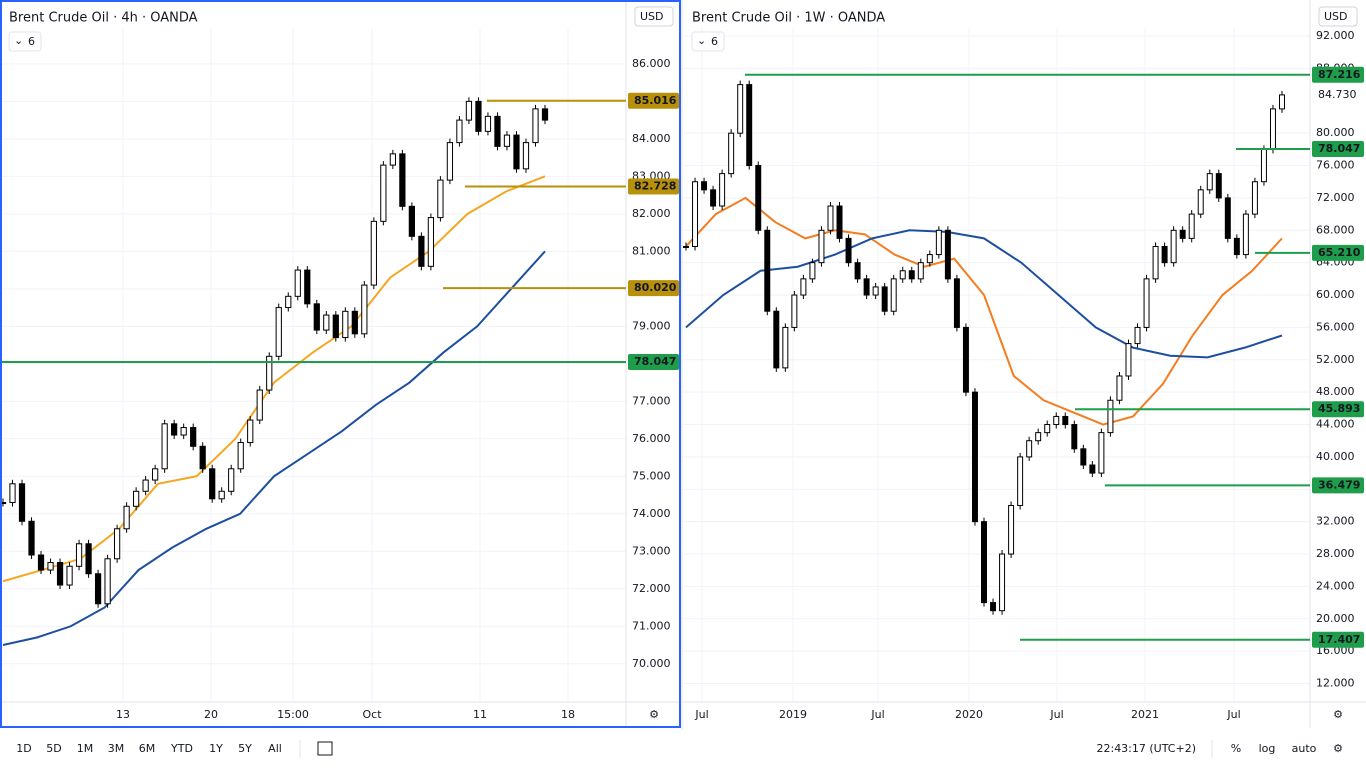 The image size is (1366, 772). Describe the element at coordinates (1335, 553) in the screenshot. I see `y-tick-label: 28.000` at that location.